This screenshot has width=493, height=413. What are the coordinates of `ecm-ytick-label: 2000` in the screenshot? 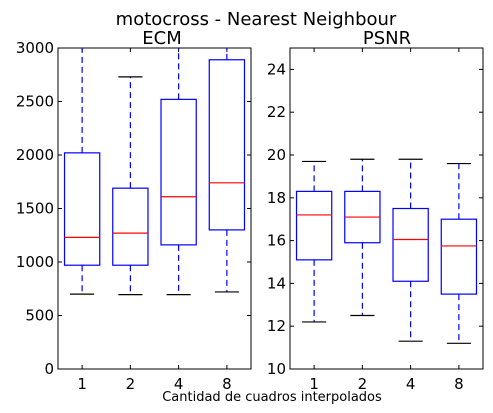 It's located at (35, 155).